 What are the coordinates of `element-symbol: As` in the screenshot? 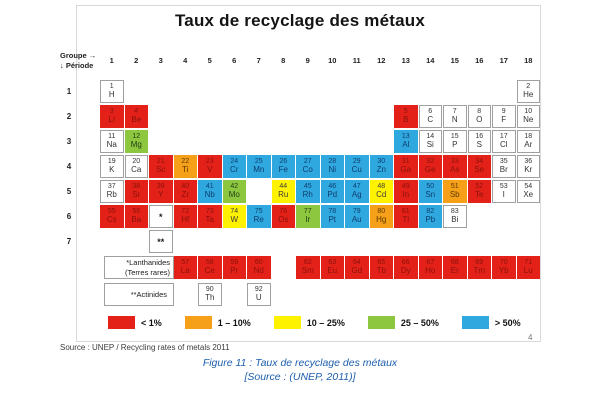 It's located at (455, 169).